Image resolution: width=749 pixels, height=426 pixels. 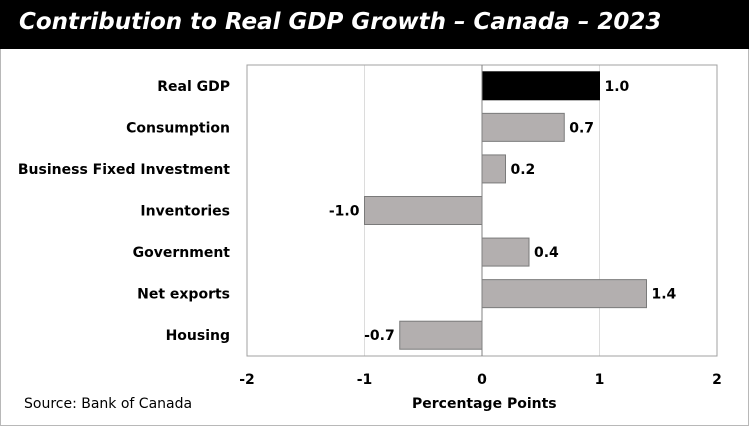 I want to click on source-note: Source: Bank of Canada, so click(x=108, y=404).